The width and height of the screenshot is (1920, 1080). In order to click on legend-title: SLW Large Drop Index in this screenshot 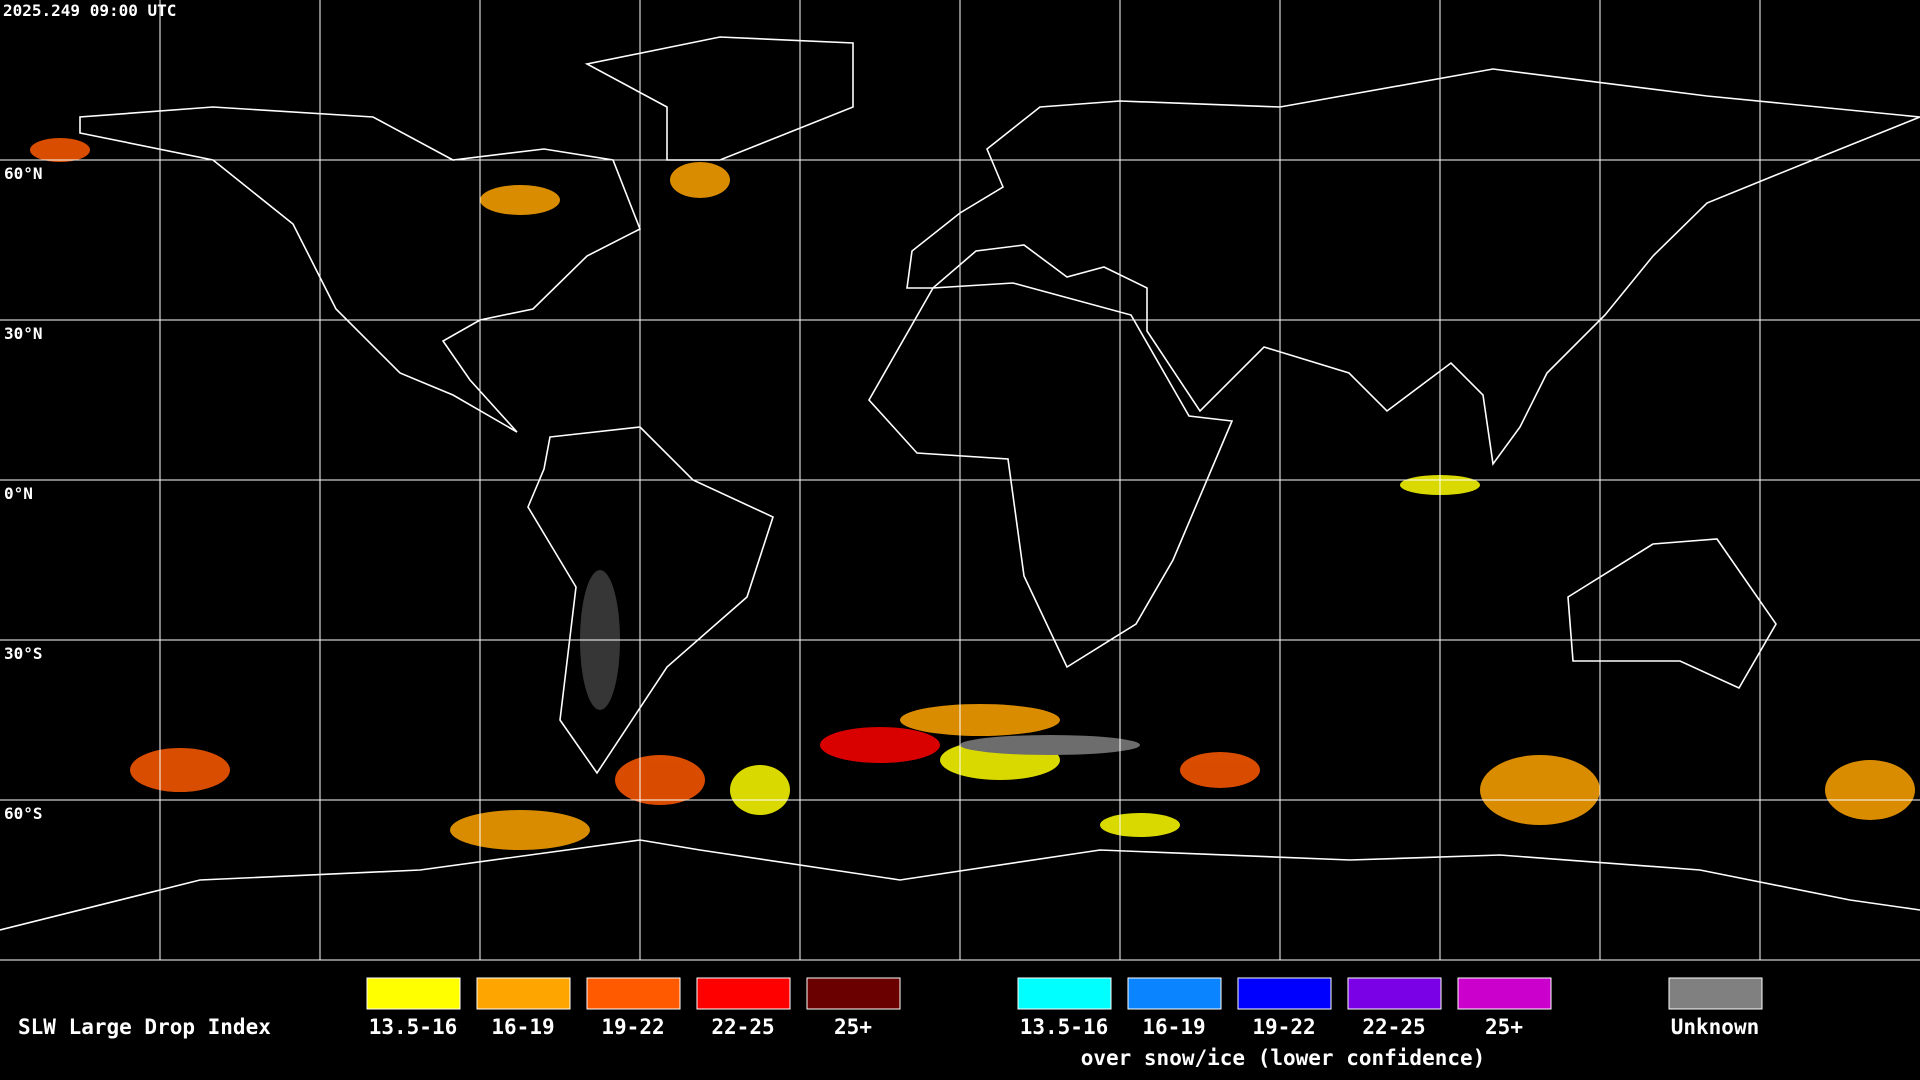, I will do `click(144, 1027)`.